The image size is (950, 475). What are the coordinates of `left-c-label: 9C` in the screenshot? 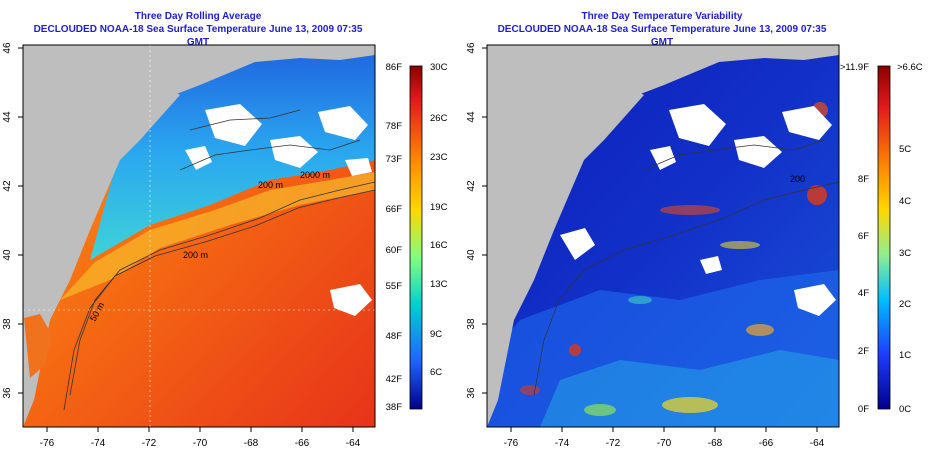 It's located at (436, 334).